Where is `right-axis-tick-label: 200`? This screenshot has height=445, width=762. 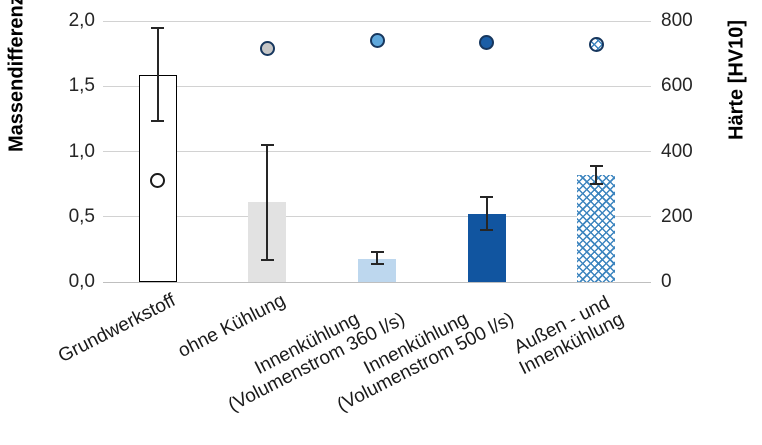
right-axis-tick-label: 200 is located at coordinates (677, 216).